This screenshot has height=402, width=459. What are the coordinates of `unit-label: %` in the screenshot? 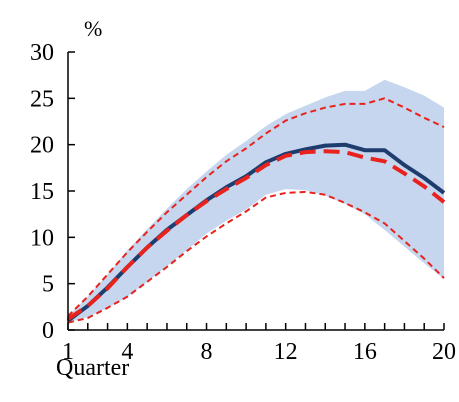 It's located at (93, 28).